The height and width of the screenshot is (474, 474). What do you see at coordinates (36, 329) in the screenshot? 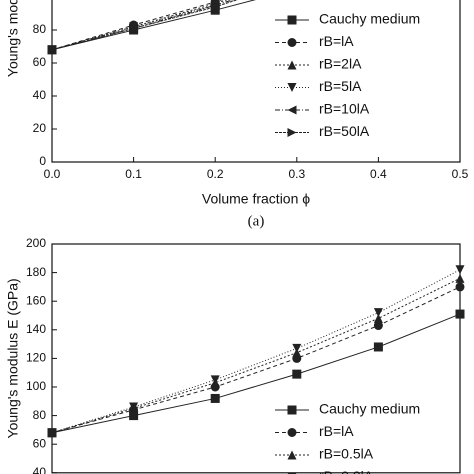
I see `y-tick-label: 140` at bounding box center [36, 329].